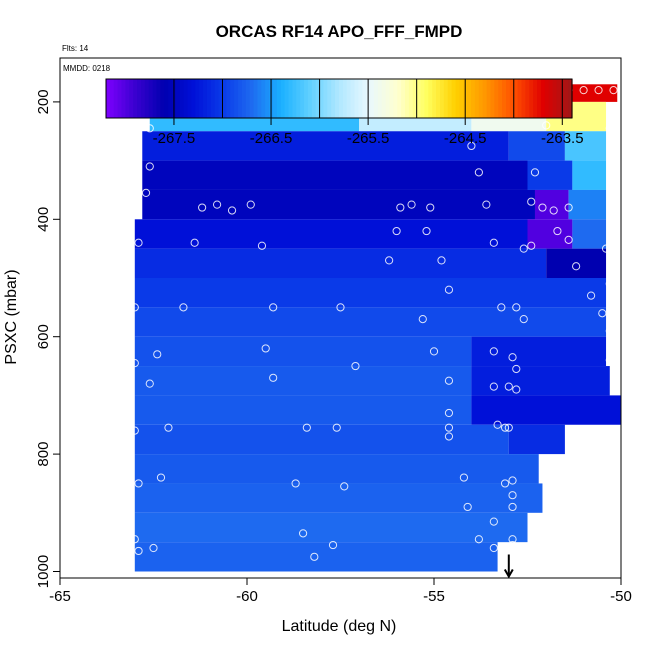 This screenshot has height=650, width=650. What do you see at coordinates (434, 596) in the screenshot?
I see `x-tick-label: -55` at bounding box center [434, 596].